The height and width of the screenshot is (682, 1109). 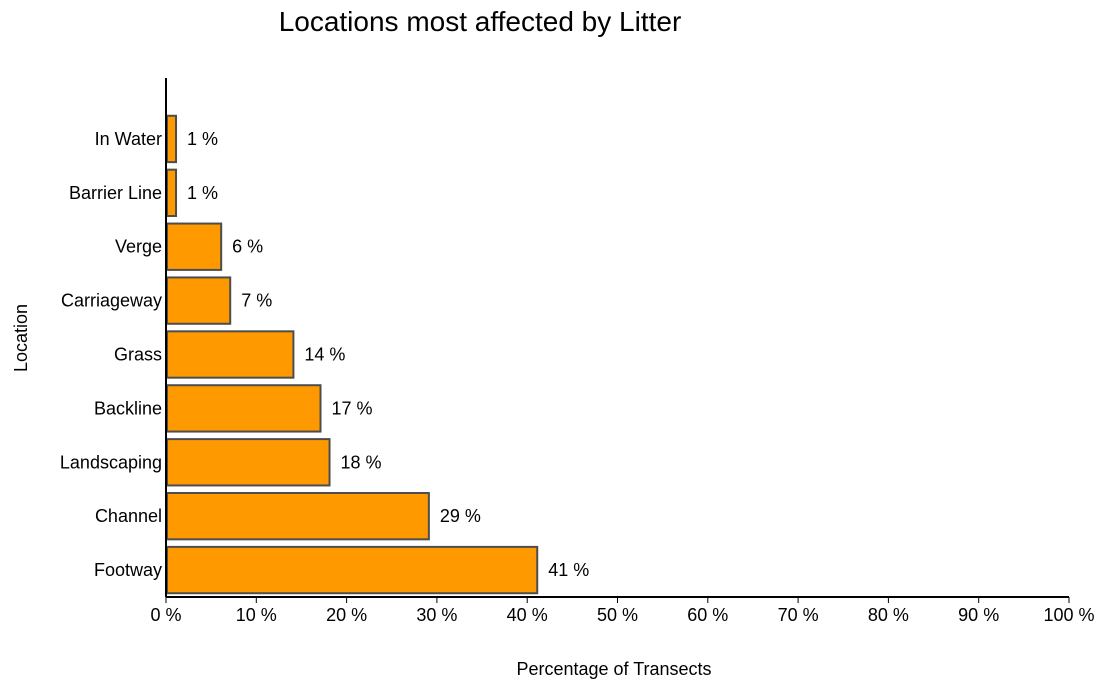 I want to click on category-label: In Water, so click(x=128, y=139).